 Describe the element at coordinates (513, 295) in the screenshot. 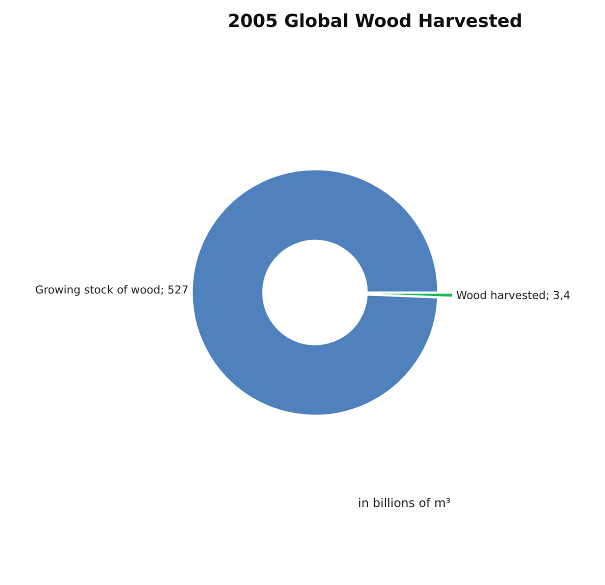

I see `slice-label: Wood harvested; 3,4` at that location.